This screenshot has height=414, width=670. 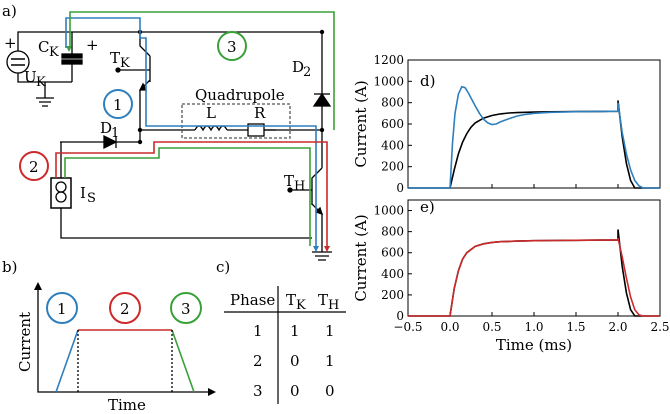 What do you see at coordinates (533, 327) in the screenshot?
I see `x-tick-label: 1.0` at bounding box center [533, 327].